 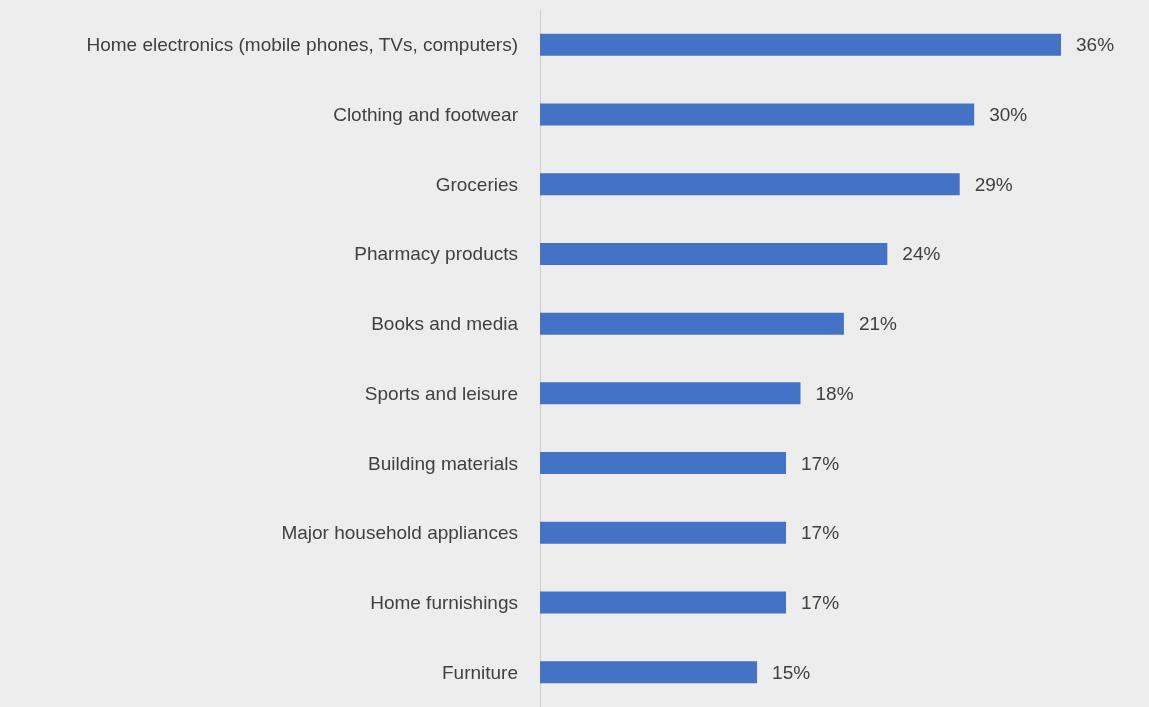 I want to click on y-tick-label: Groceries, so click(x=476, y=184).